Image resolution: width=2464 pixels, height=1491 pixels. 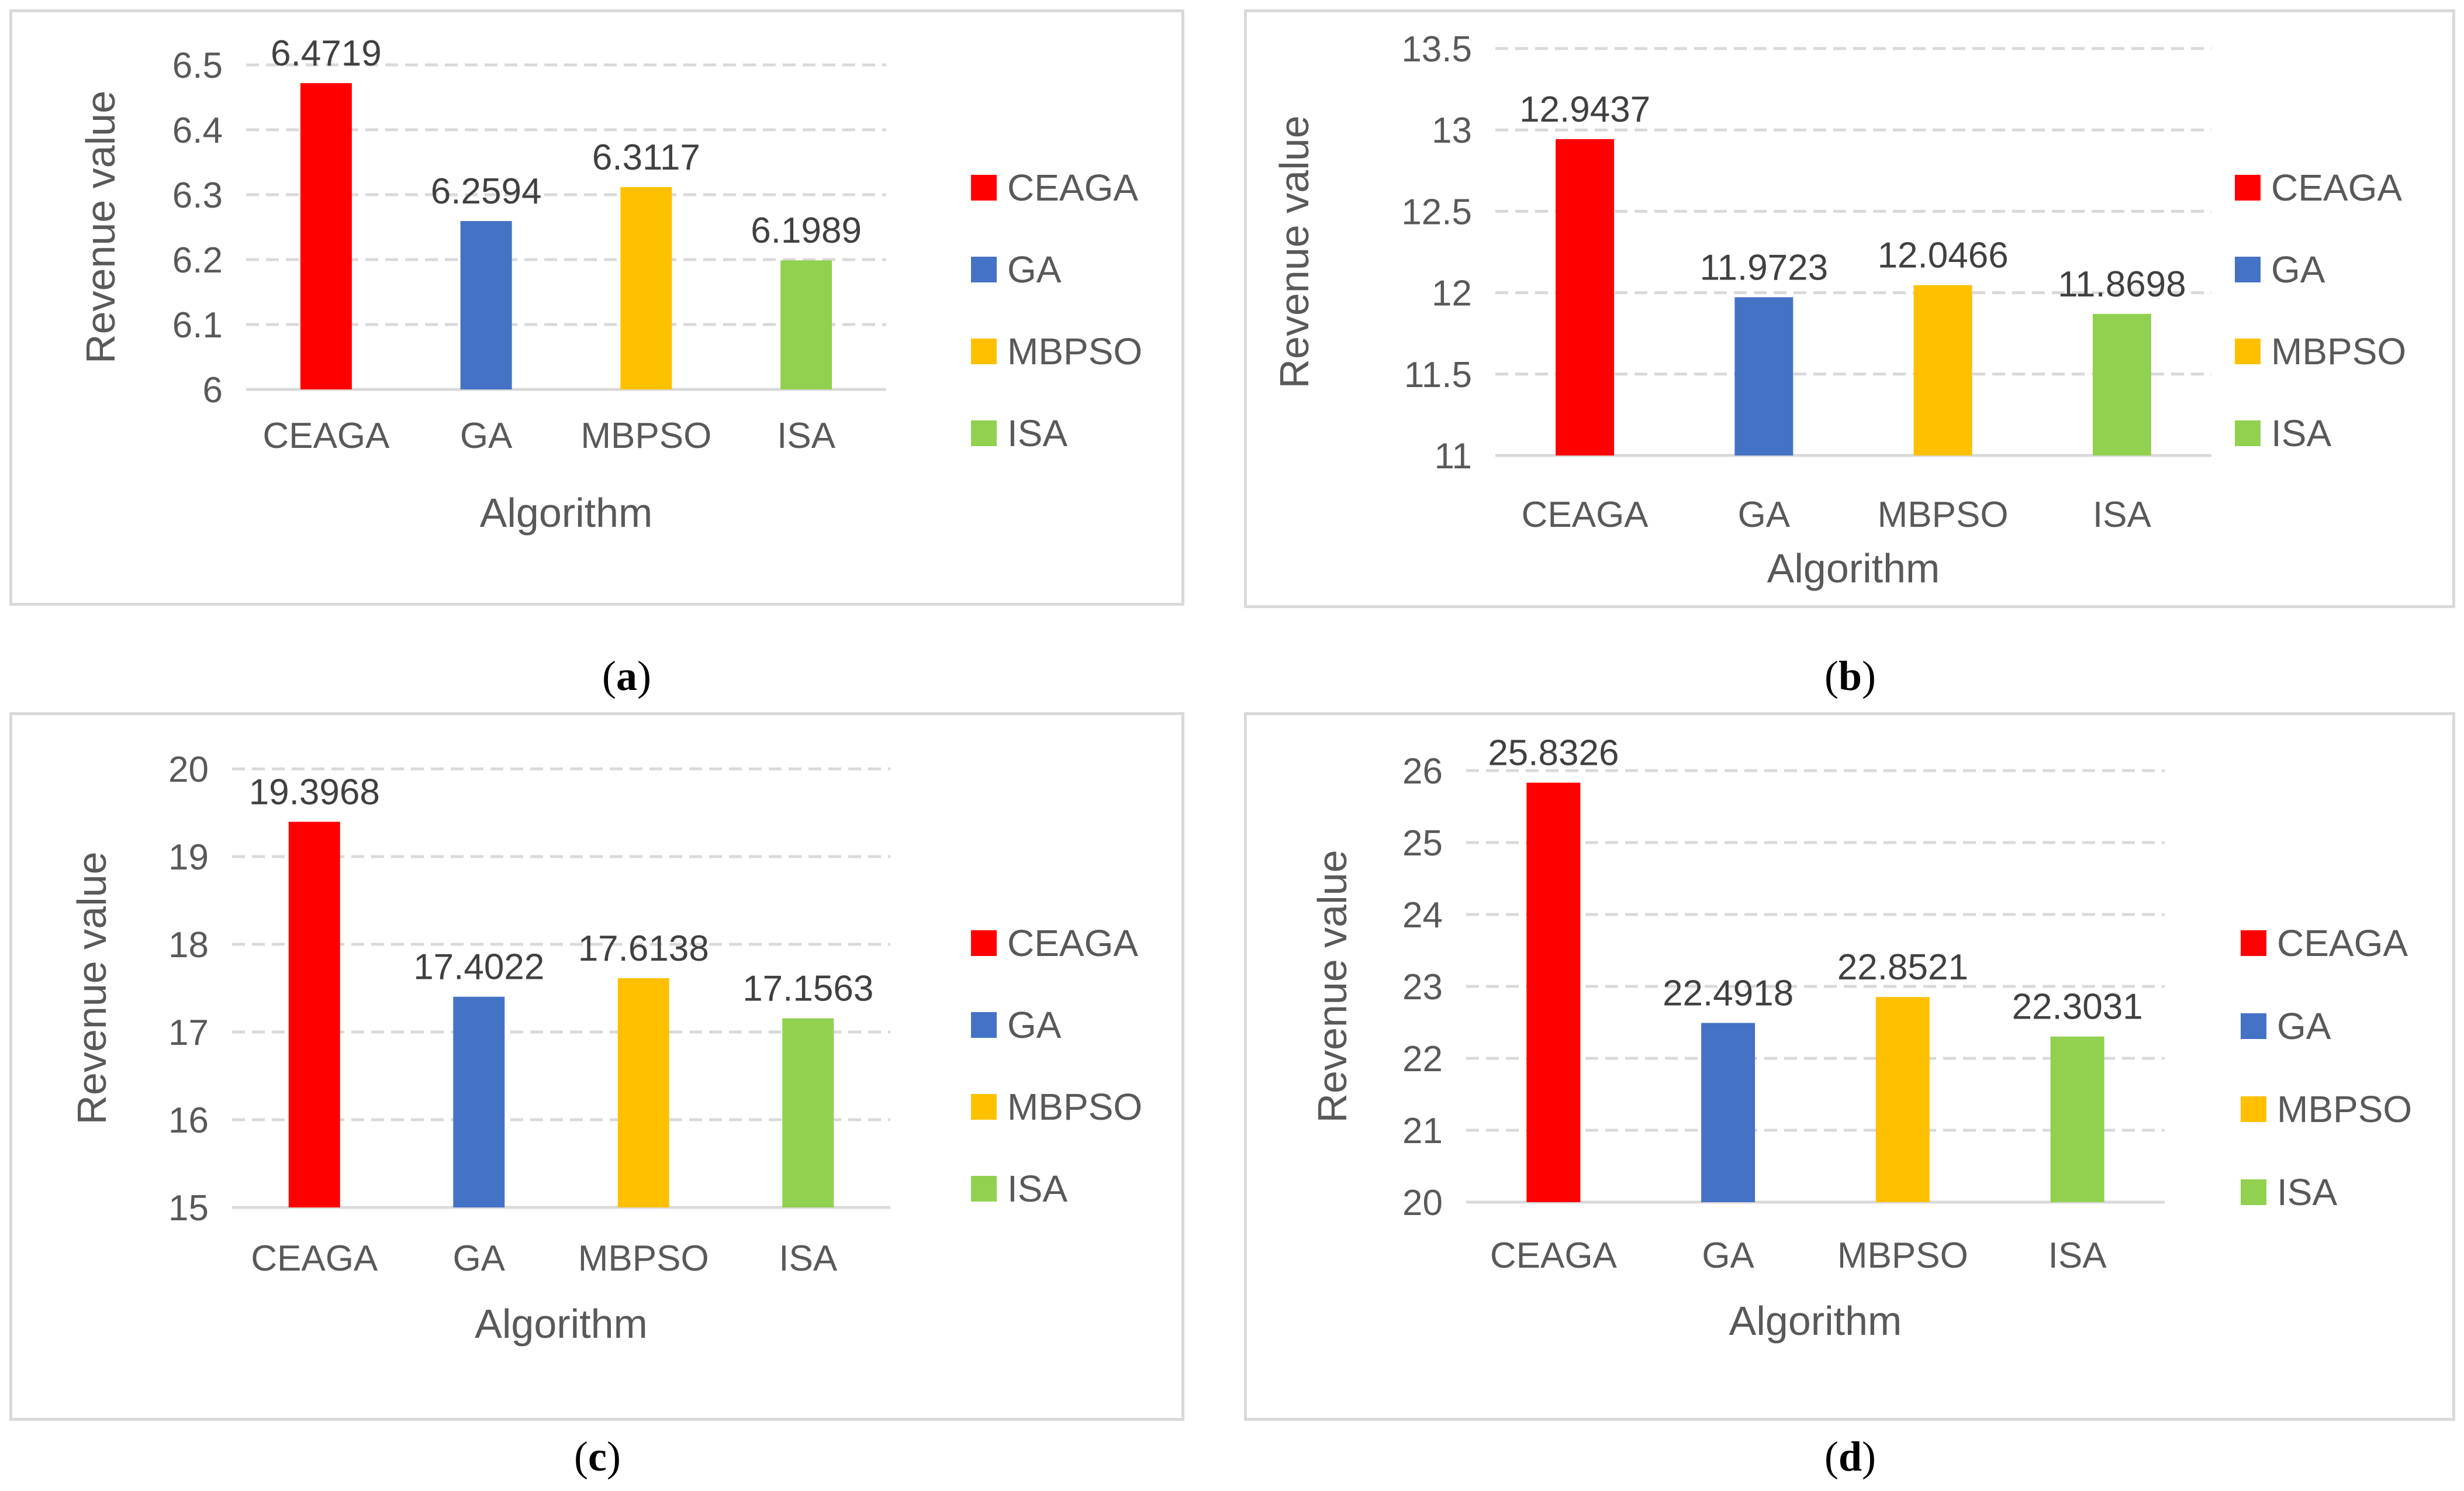 I want to click on y-tick-label: 6.1, so click(x=197, y=325).